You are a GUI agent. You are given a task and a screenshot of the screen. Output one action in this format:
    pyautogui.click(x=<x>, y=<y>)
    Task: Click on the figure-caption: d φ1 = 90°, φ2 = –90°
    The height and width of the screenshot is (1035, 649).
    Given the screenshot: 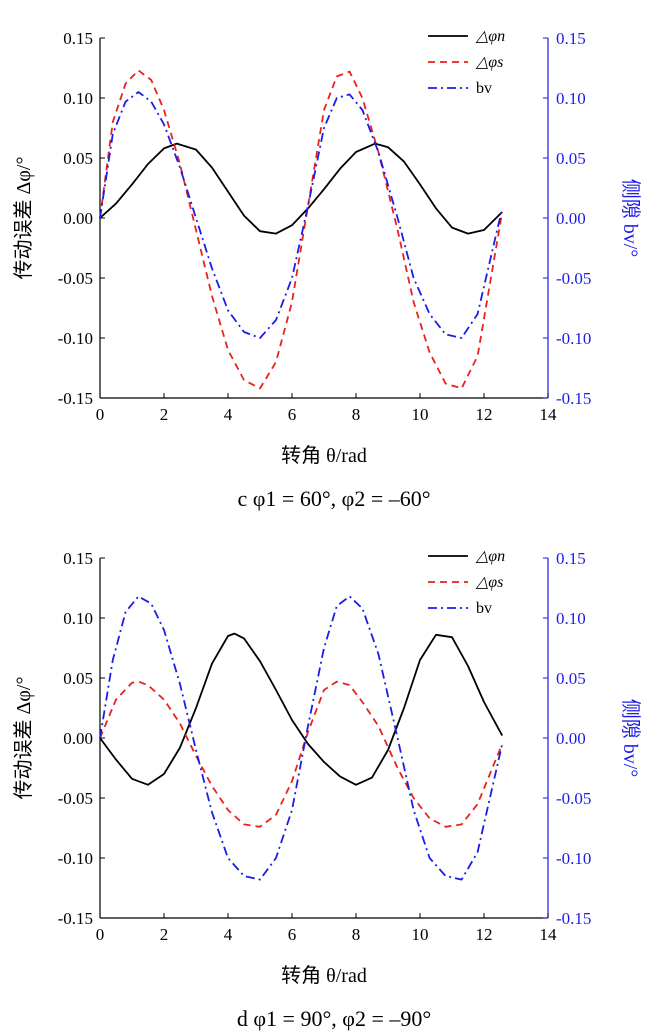 What is the action you would take?
    pyautogui.click(x=334, y=1018)
    